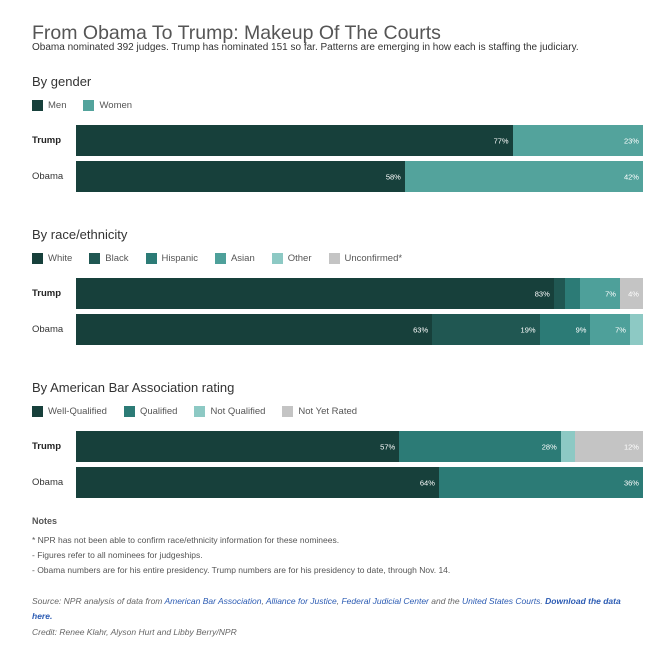 The width and height of the screenshot is (662, 663). I want to click on legend-label: Not Qualified, so click(238, 411).